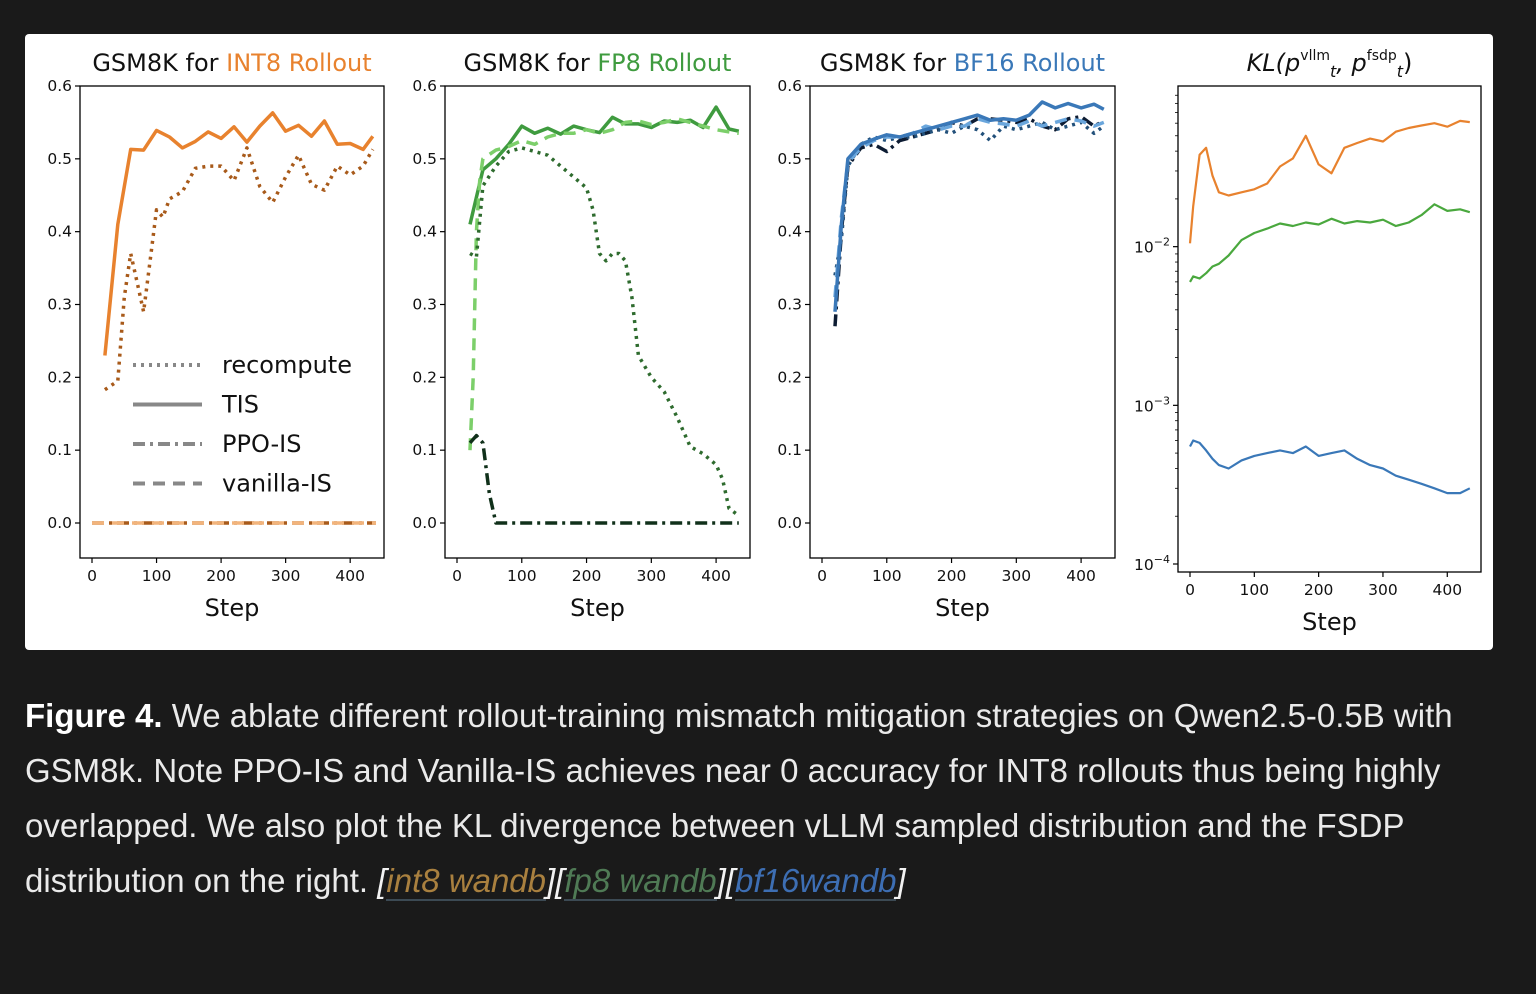 Image resolution: width=1536 pixels, height=994 pixels. Describe the element at coordinates (466, 881) in the screenshot. I see `int8-wandb-link: int8 wandb` at that location.